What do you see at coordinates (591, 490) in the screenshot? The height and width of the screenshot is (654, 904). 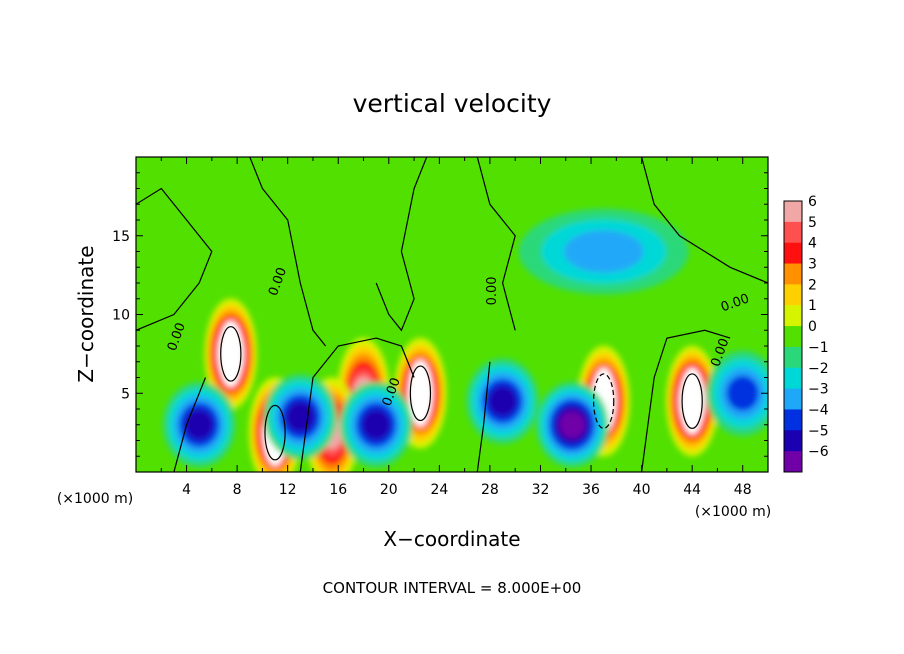 I see `x-tick-label: 36` at bounding box center [591, 490].